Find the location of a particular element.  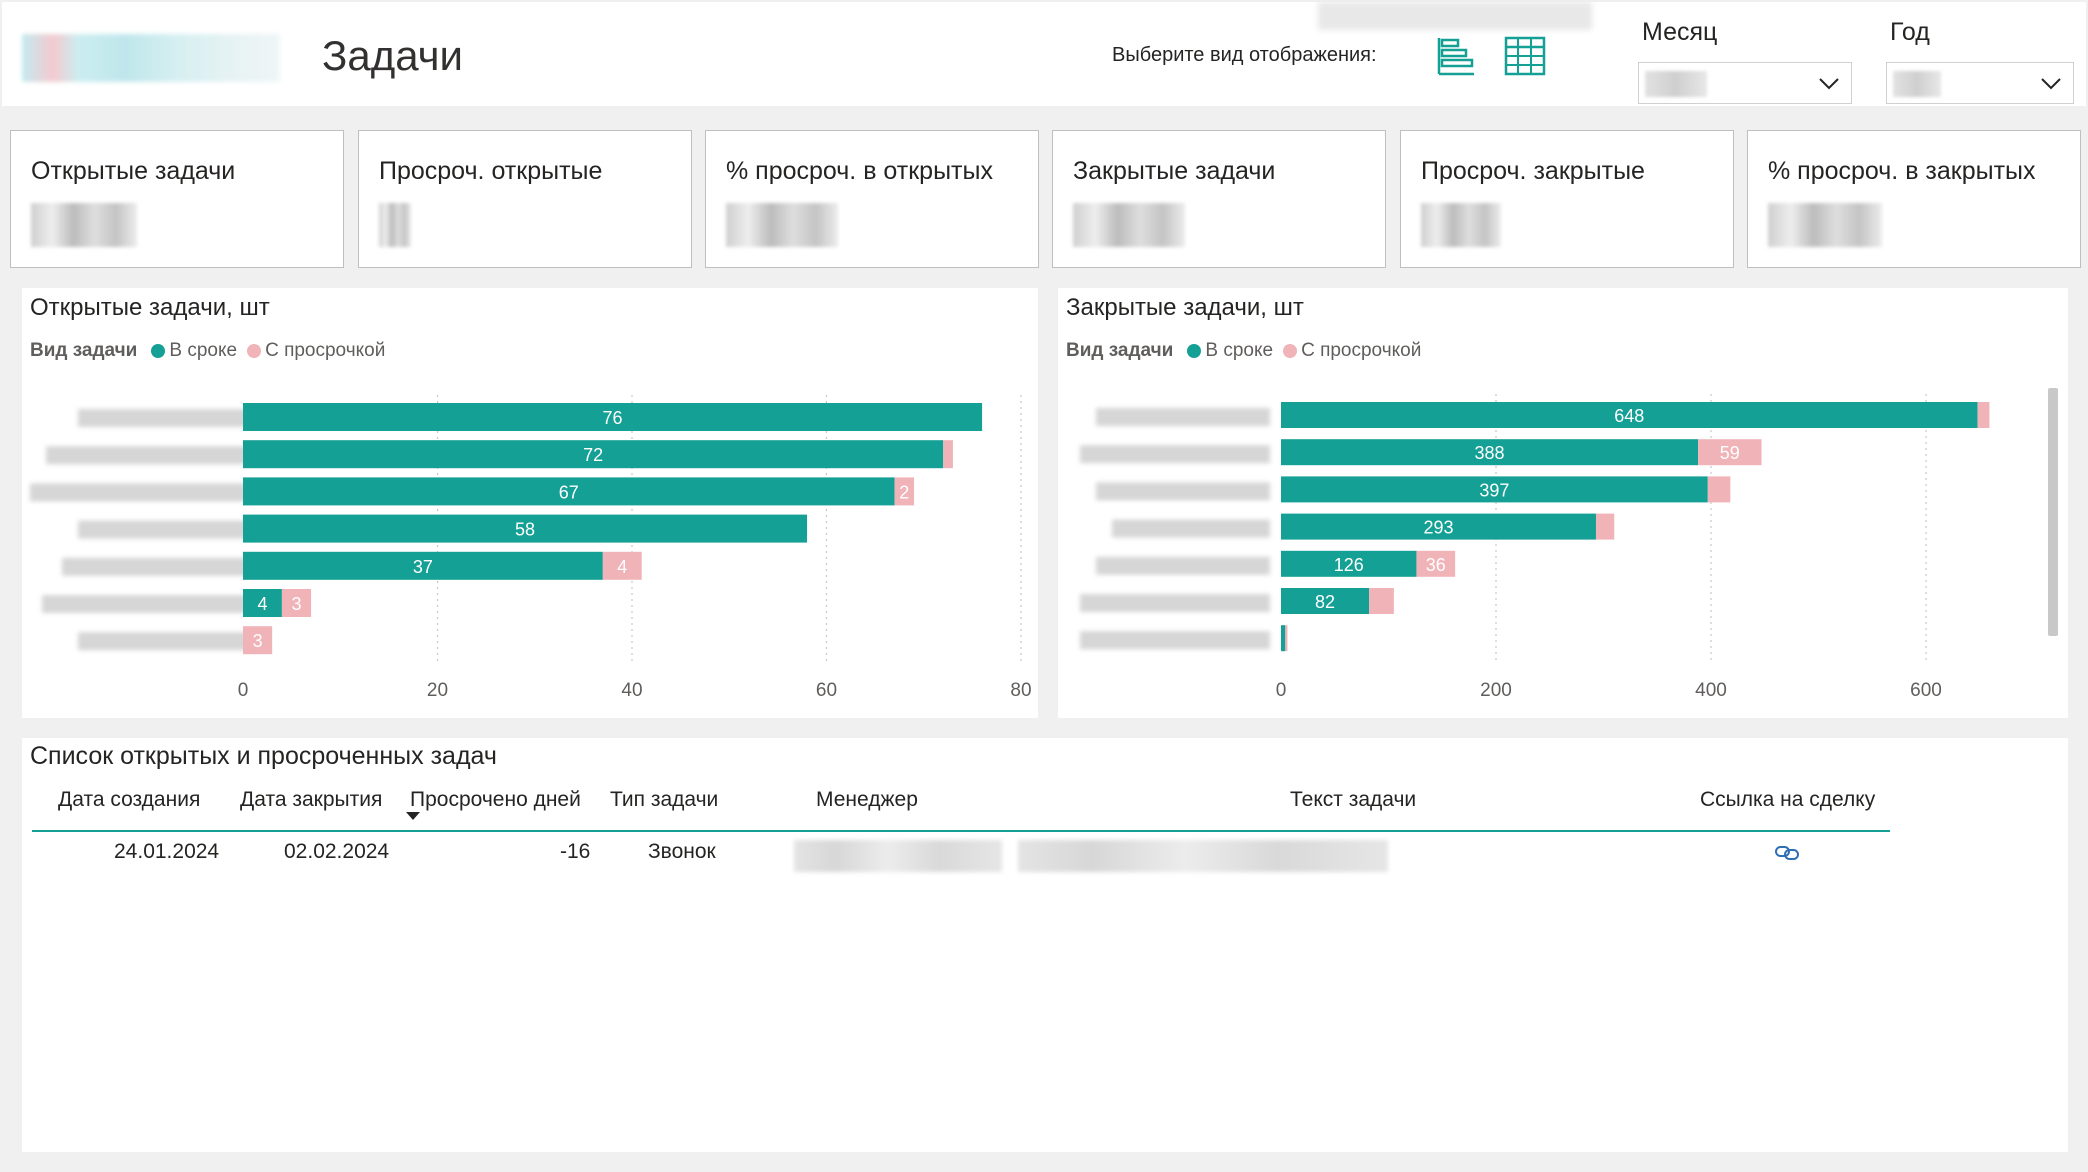

col-header-deal-link: Ссылка на сделку is located at coordinates (1788, 799).